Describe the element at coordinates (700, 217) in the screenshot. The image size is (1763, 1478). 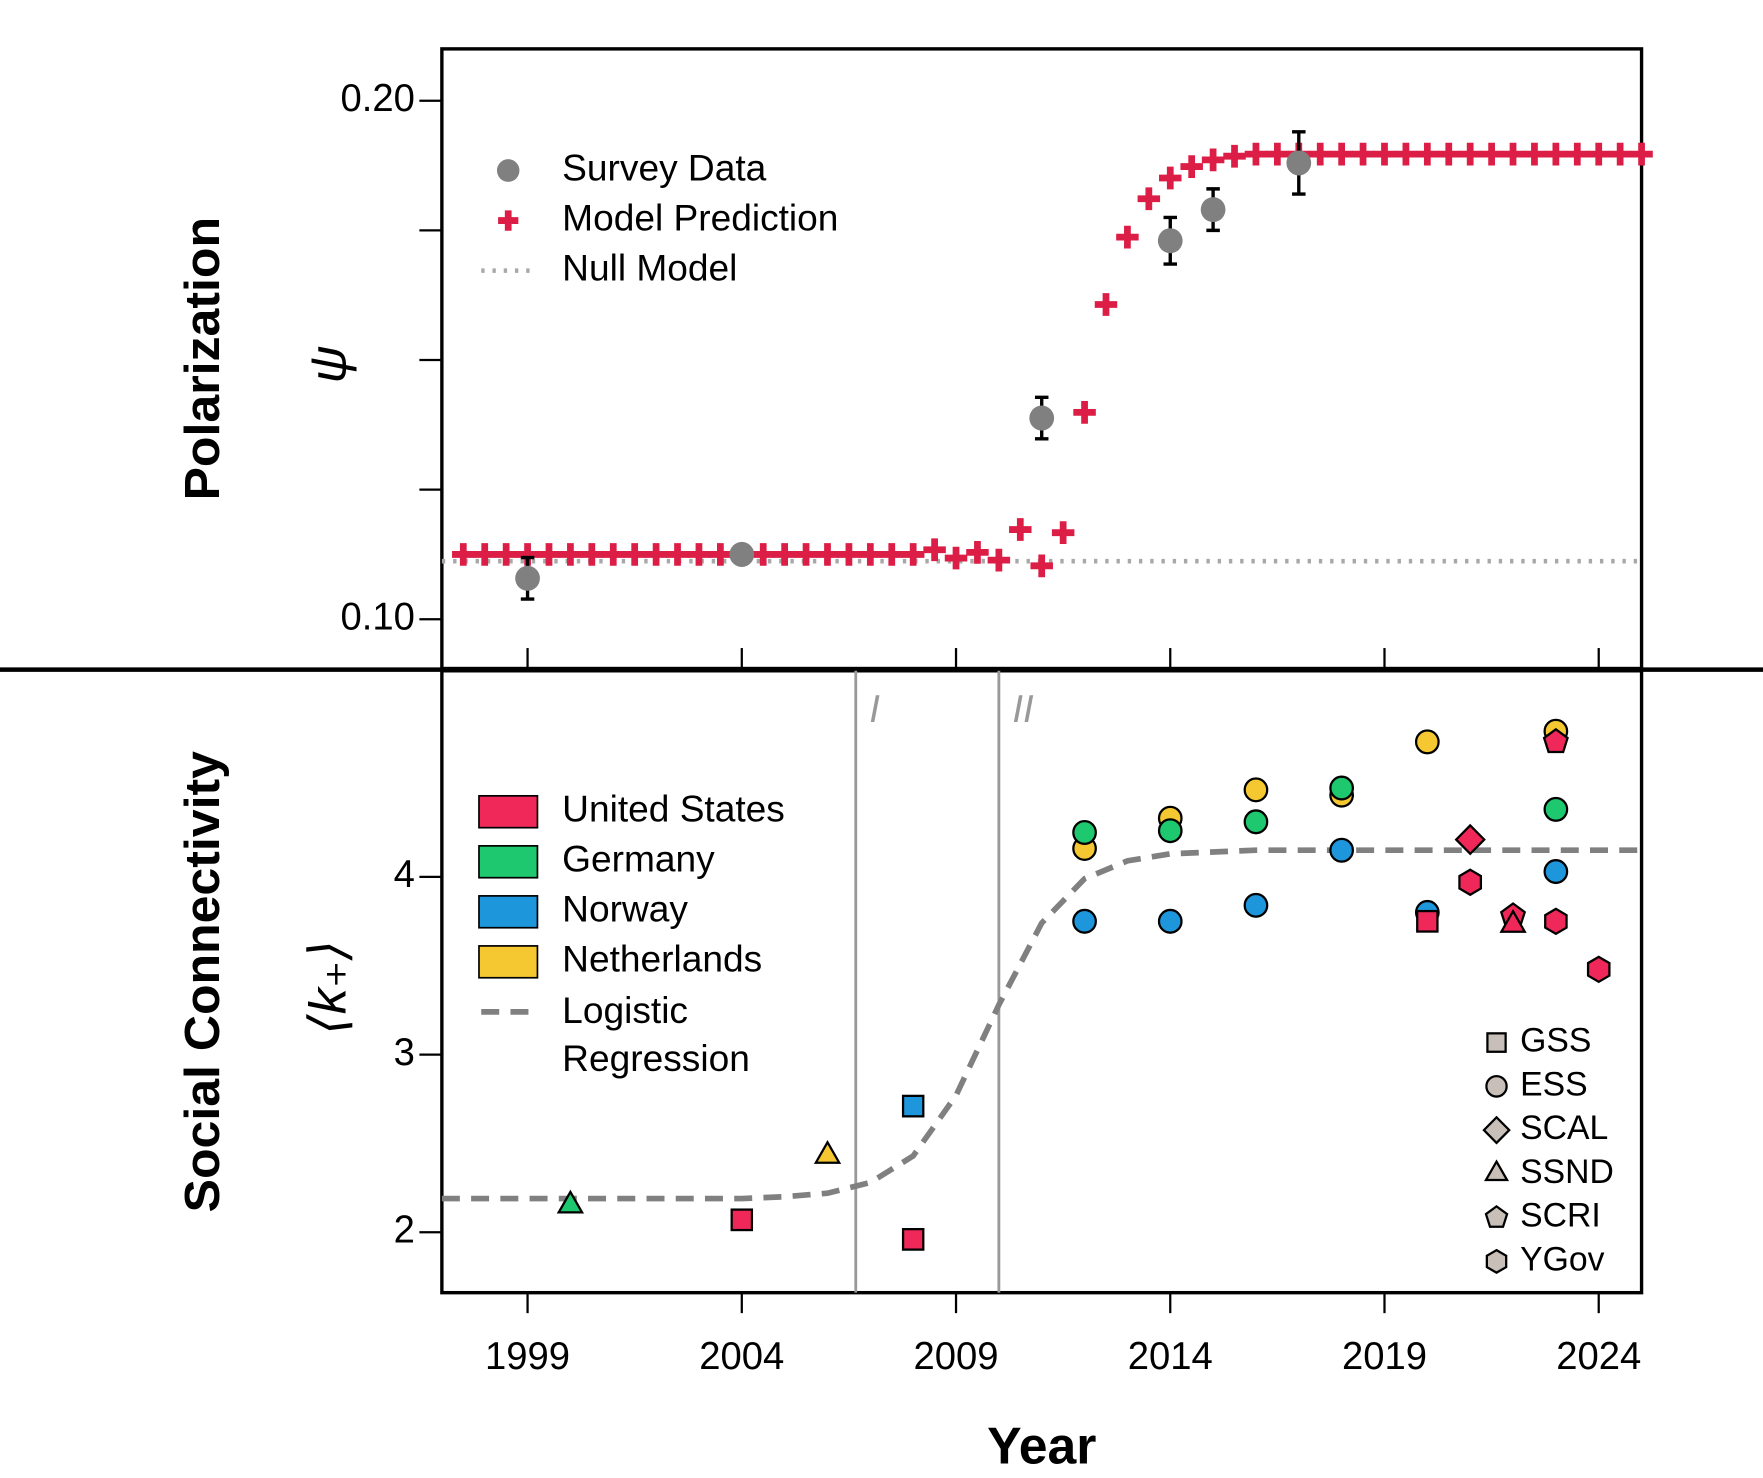
I see `legend-label: Model Prediction` at that location.